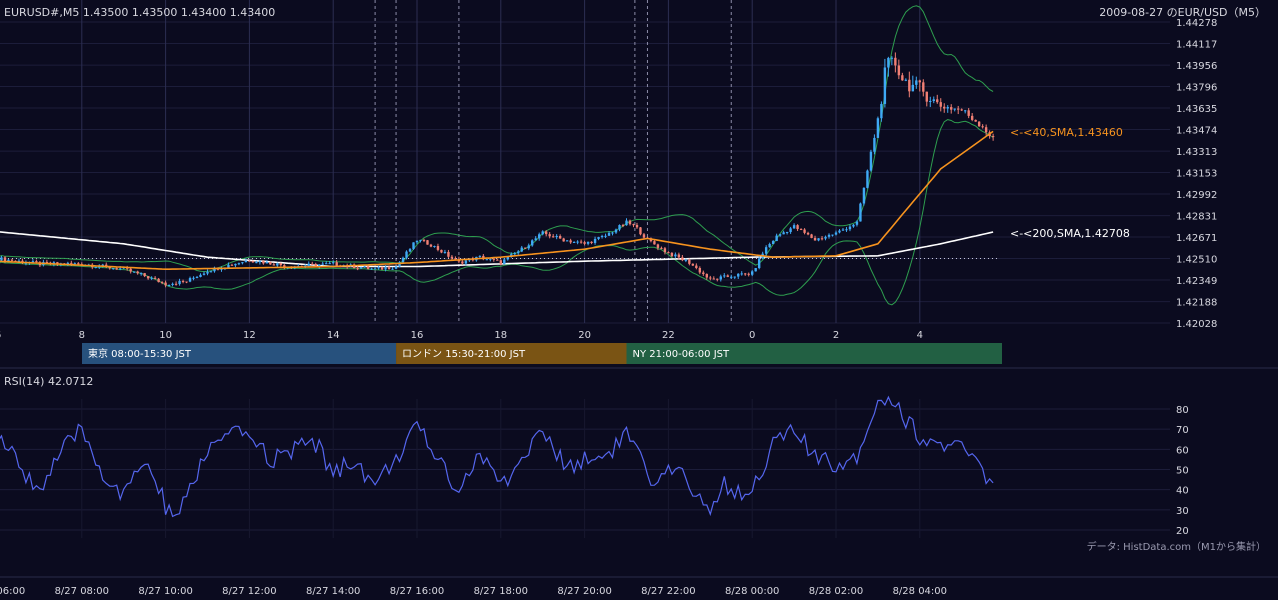 Image resolution: width=1278 pixels, height=600 pixels. I want to click on sma40-label: <-<40,SMA,1.43460, so click(1066, 132).